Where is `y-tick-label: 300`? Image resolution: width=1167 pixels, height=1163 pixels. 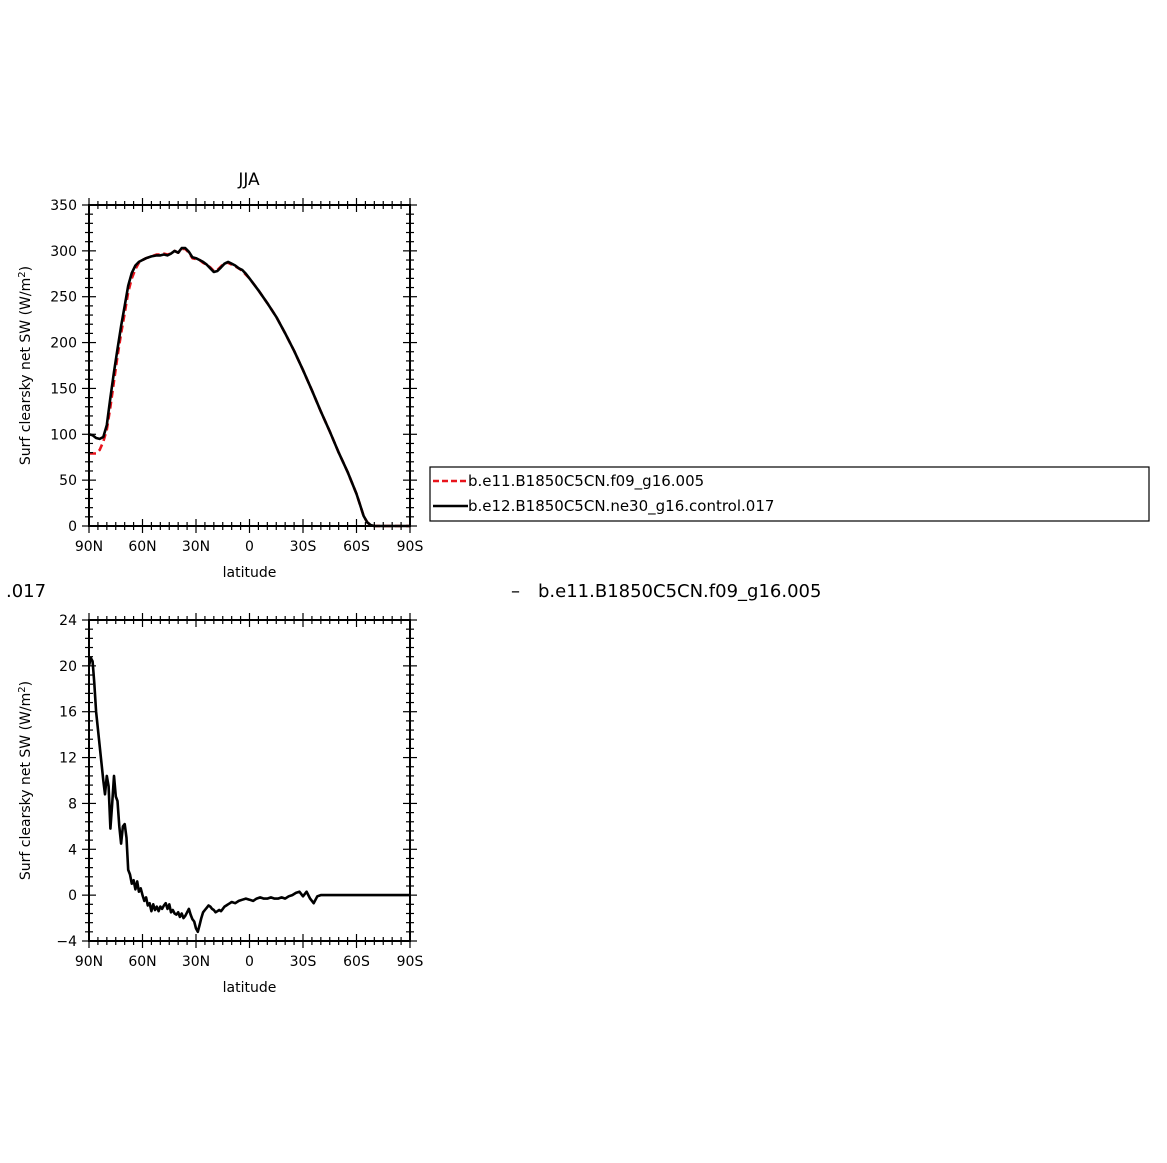 y-tick-label: 300 is located at coordinates (63, 252).